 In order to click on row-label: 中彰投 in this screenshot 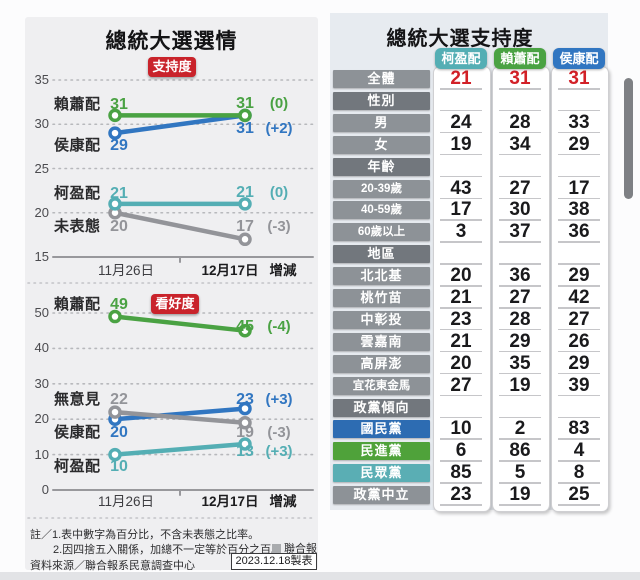, I will do `click(381, 319)`.